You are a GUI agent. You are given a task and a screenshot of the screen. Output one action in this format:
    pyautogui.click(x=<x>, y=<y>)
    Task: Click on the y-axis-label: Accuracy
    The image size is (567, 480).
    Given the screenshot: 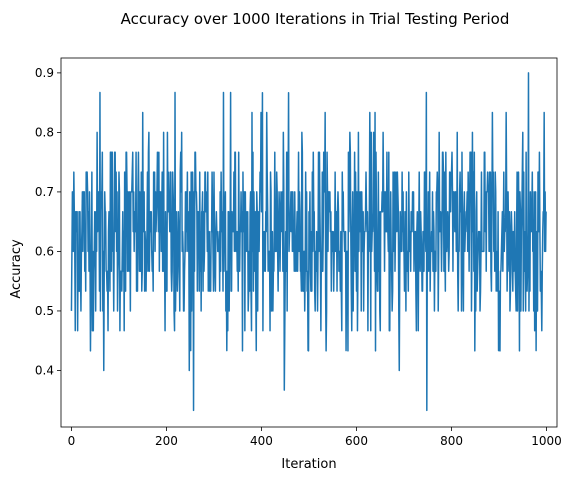 What is the action you would take?
    pyautogui.click(x=16, y=269)
    